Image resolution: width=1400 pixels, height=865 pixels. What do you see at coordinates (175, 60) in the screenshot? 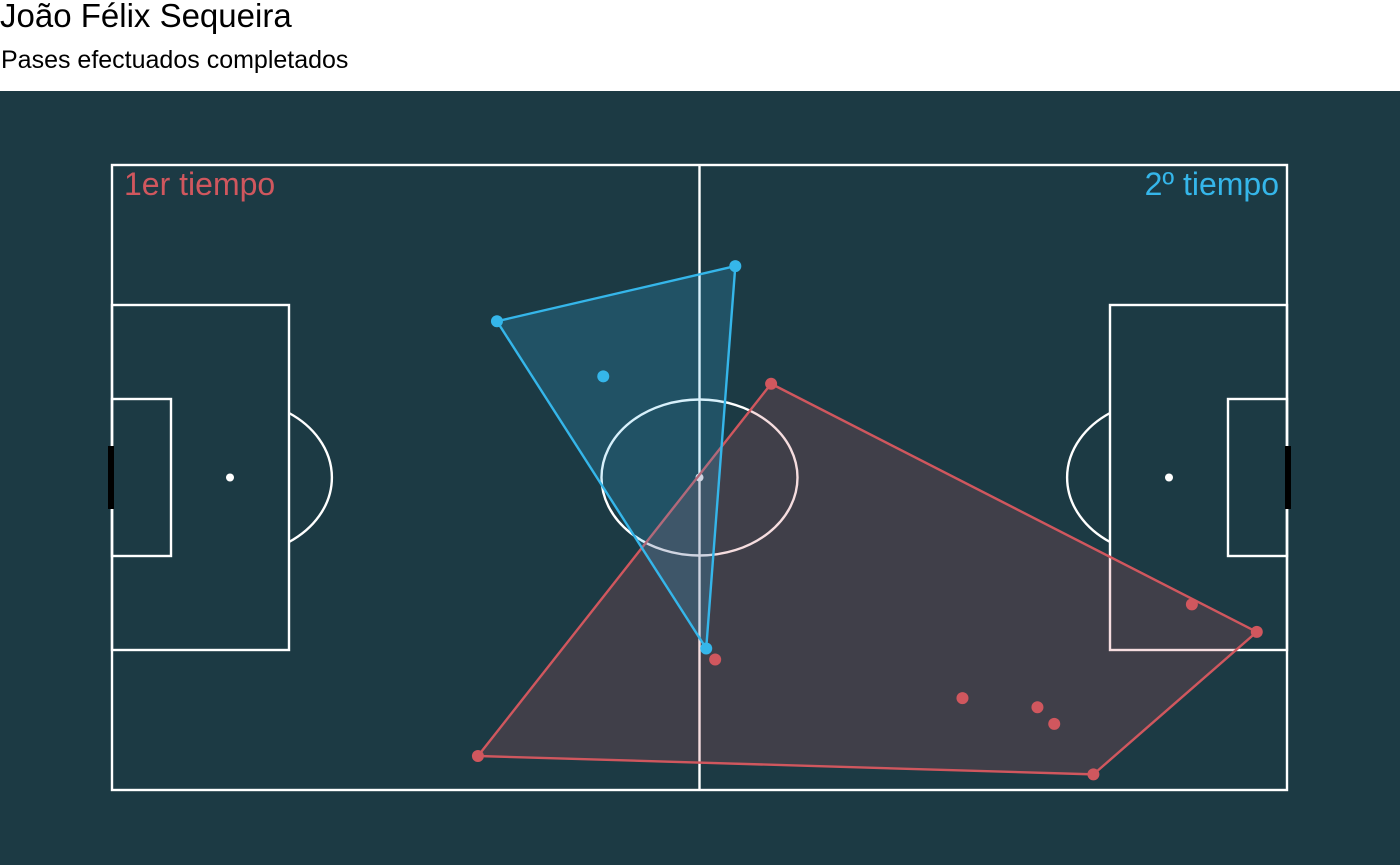
I see `chart-subtitle: Pases efectuados completados` at bounding box center [175, 60].